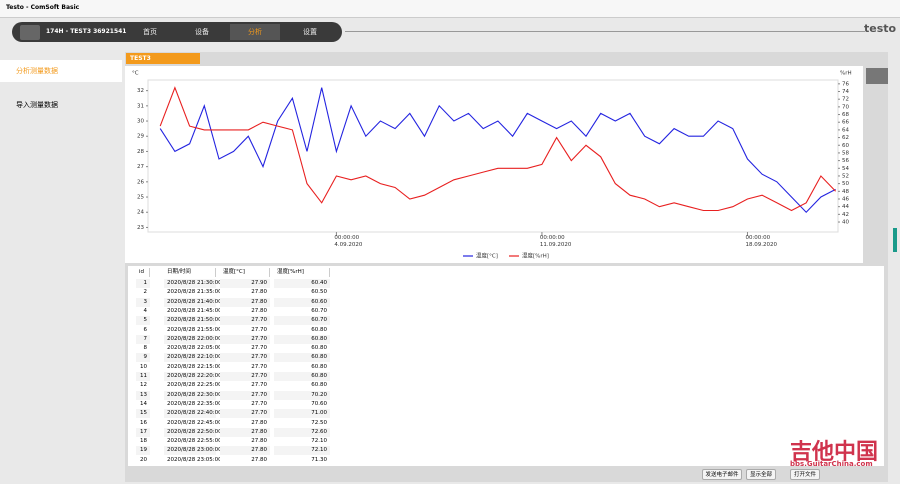  Describe the element at coordinates (845, 215) in the screenshot. I see `y2-tick-label: 42` at that location.